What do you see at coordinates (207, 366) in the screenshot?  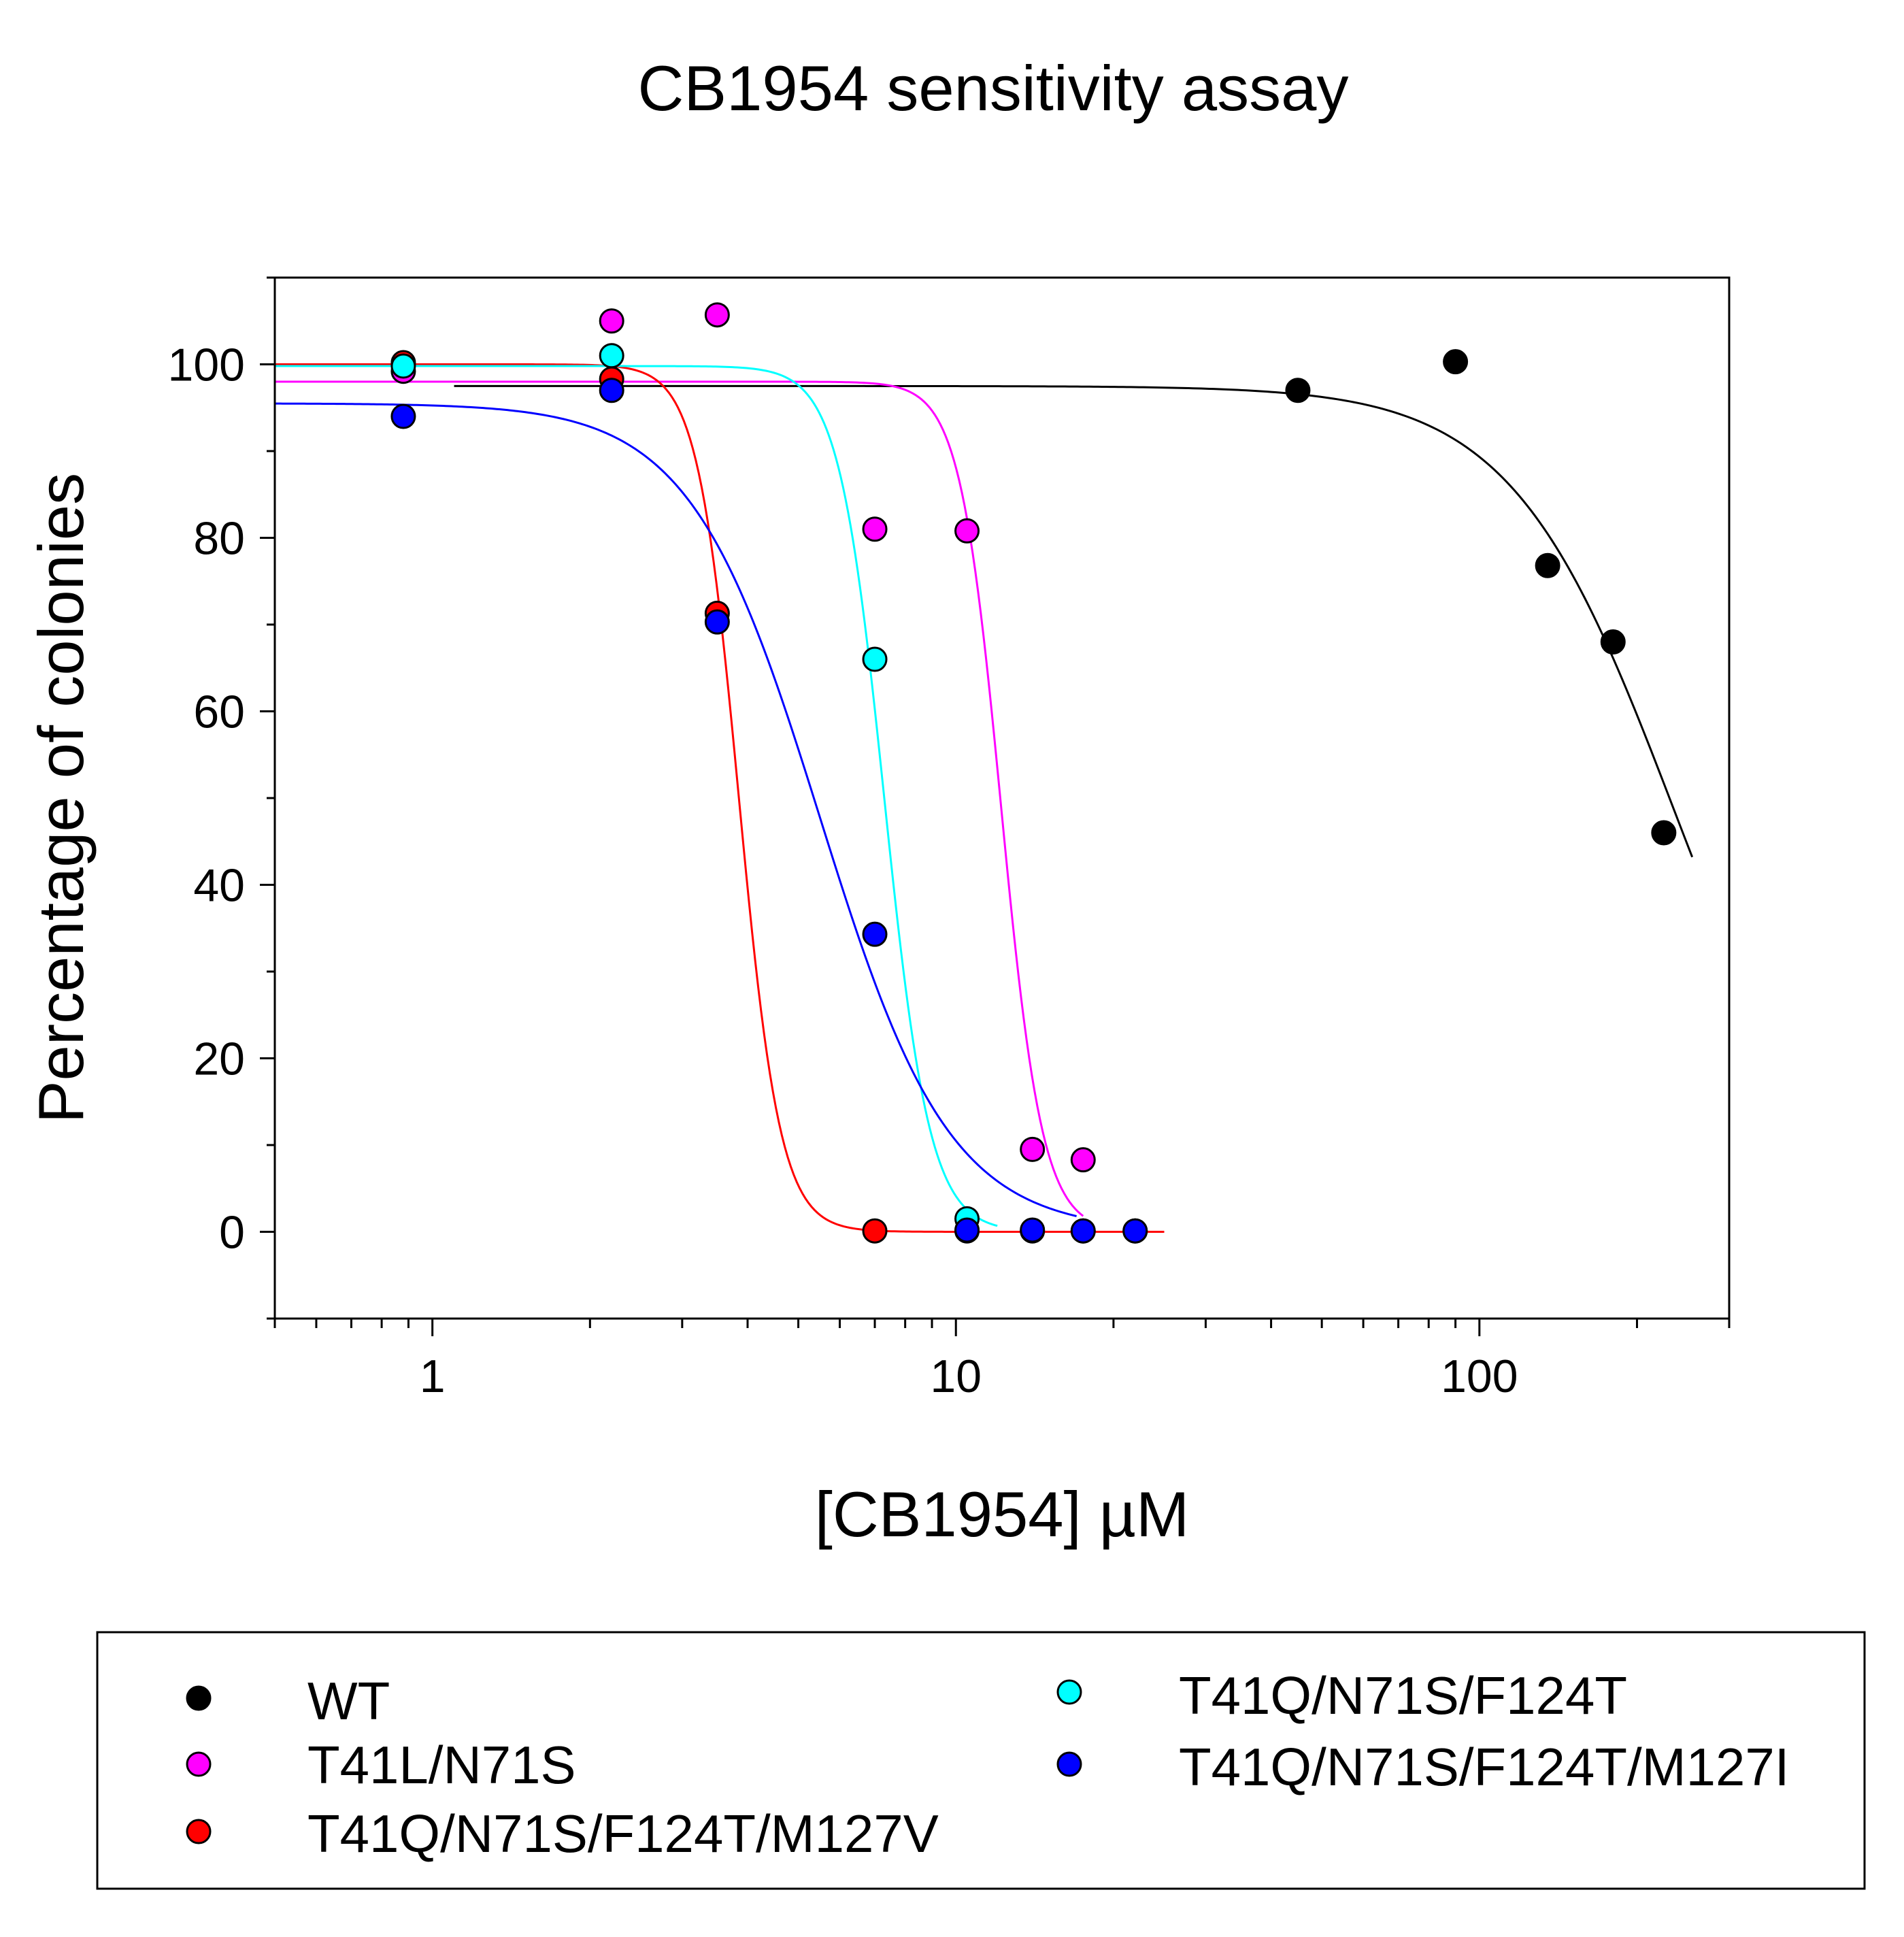 I see `y-tick-label: 100` at bounding box center [207, 366].